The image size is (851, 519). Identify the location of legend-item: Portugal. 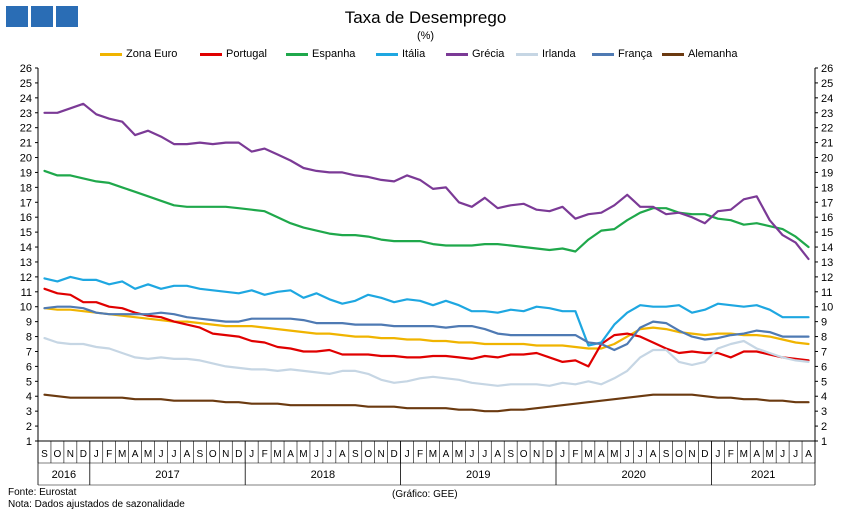
(233, 54).